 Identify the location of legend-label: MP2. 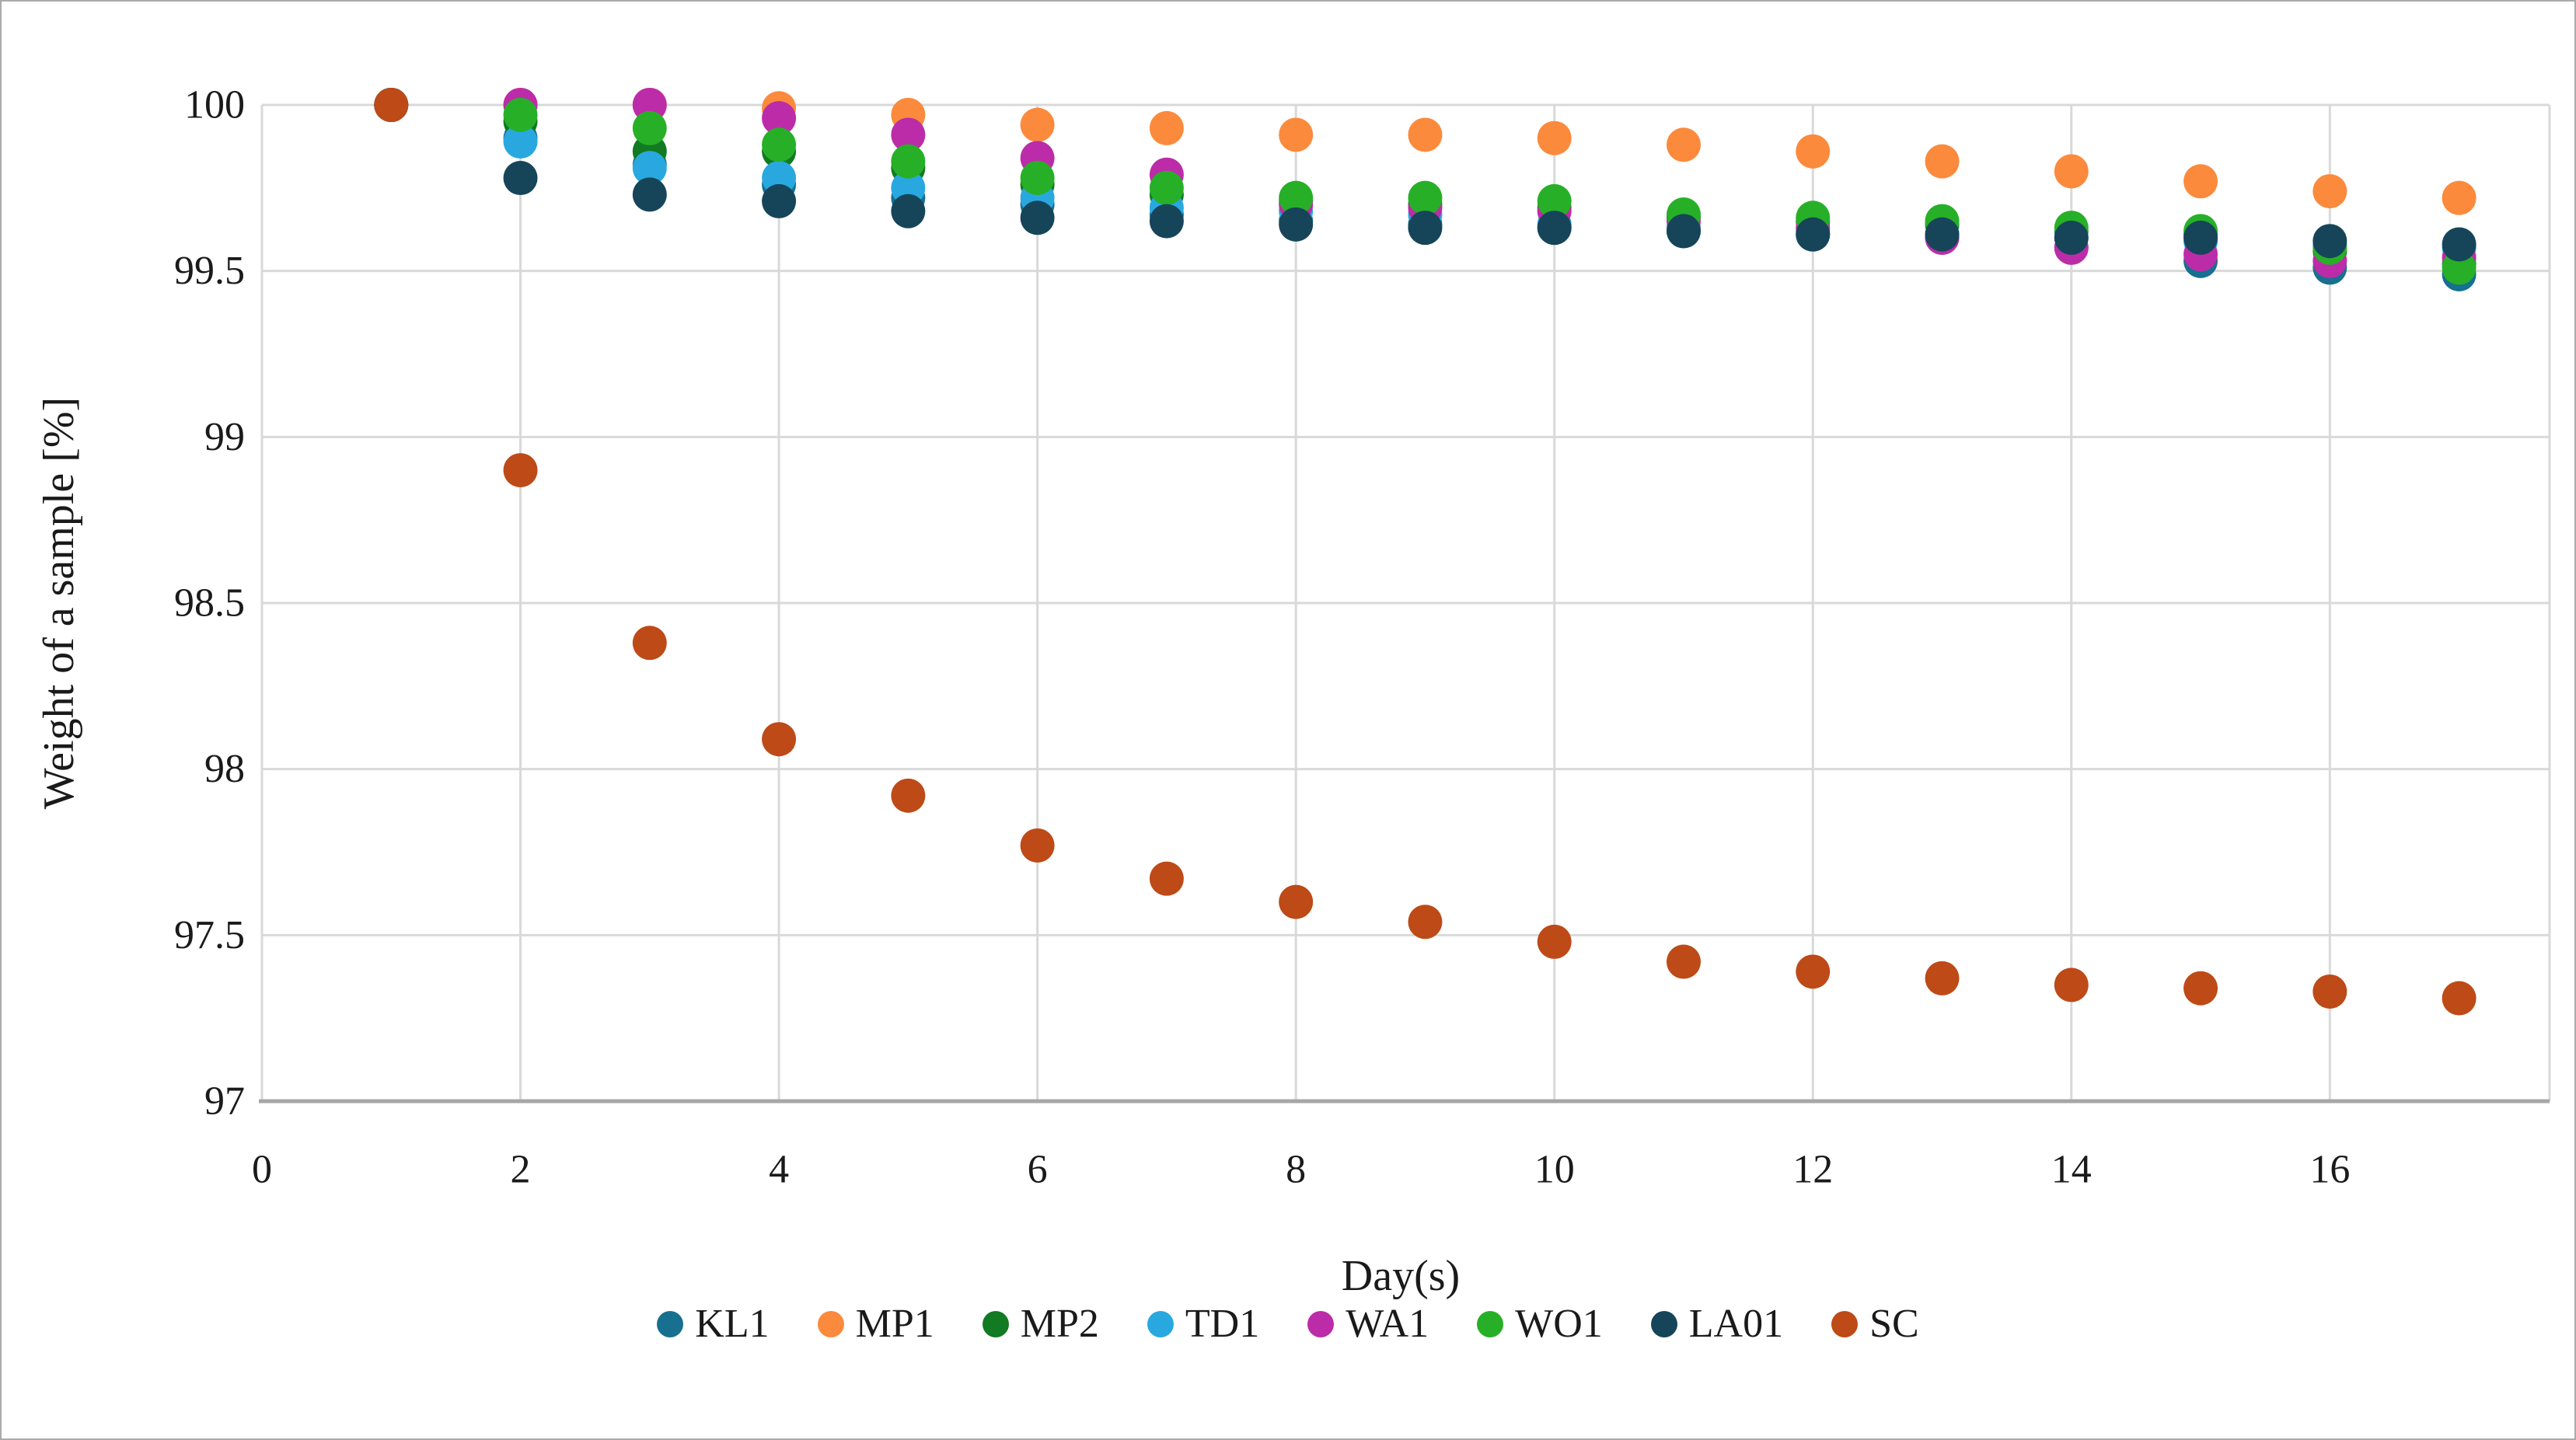
(1059, 1324).